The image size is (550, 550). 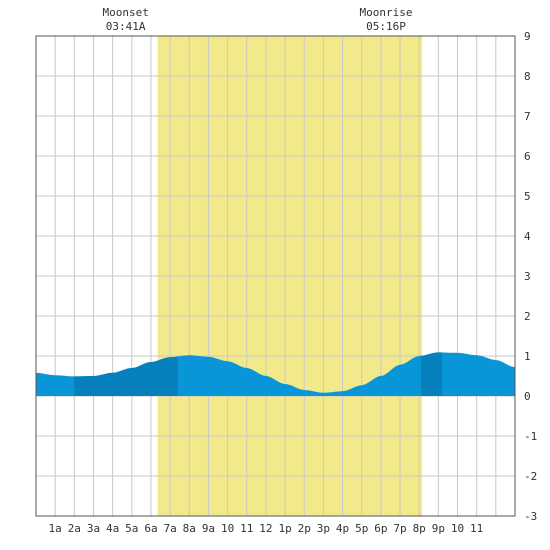 What do you see at coordinates (112, 528) in the screenshot?
I see `x-tick-label: 4a` at bounding box center [112, 528].